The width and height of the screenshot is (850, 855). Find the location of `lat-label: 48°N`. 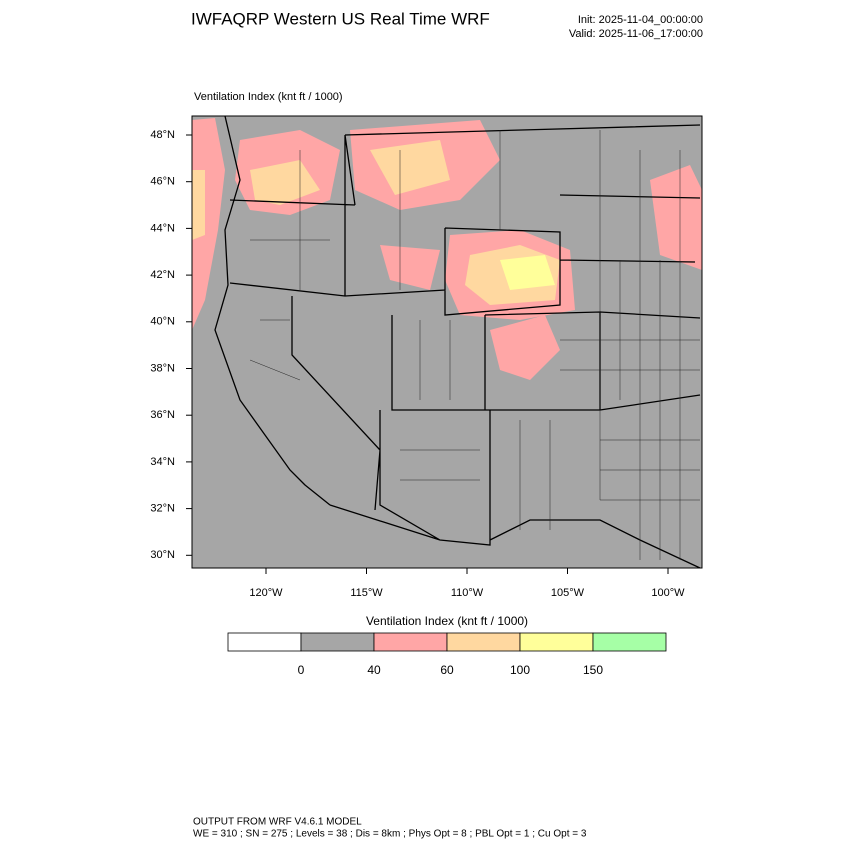

lat-label: 48°N is located at coordinates (162, 135).